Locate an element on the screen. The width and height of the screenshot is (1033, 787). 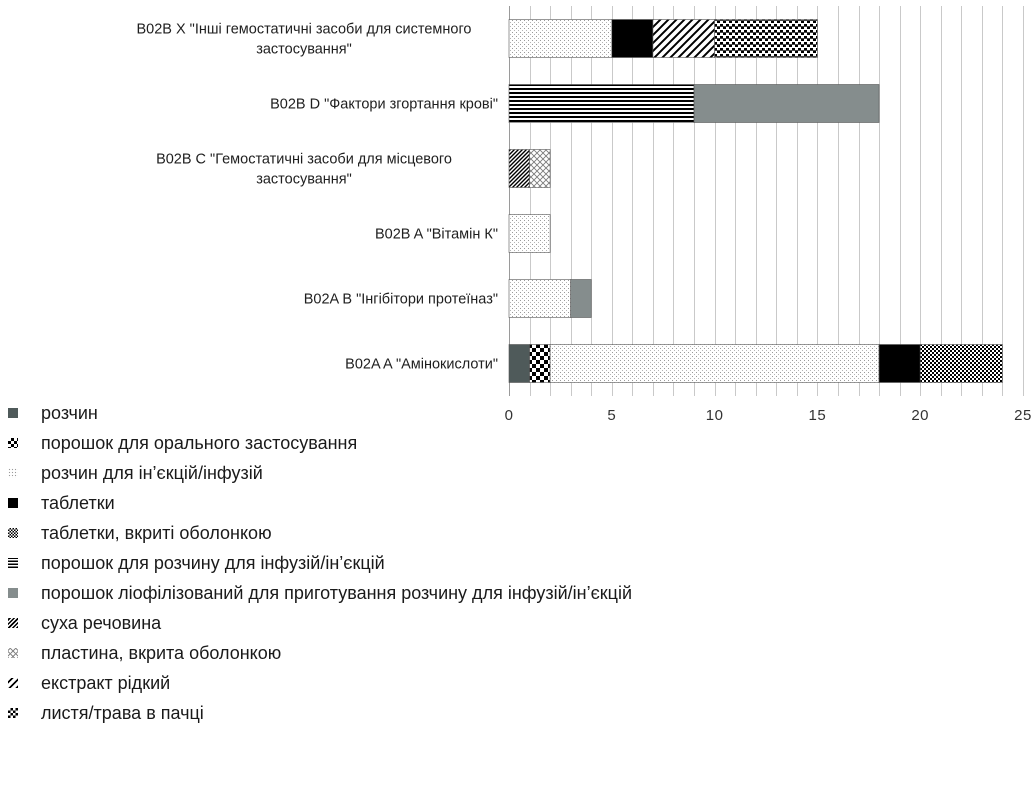
legend-label: таблетки is located at coordinates (78, 503).